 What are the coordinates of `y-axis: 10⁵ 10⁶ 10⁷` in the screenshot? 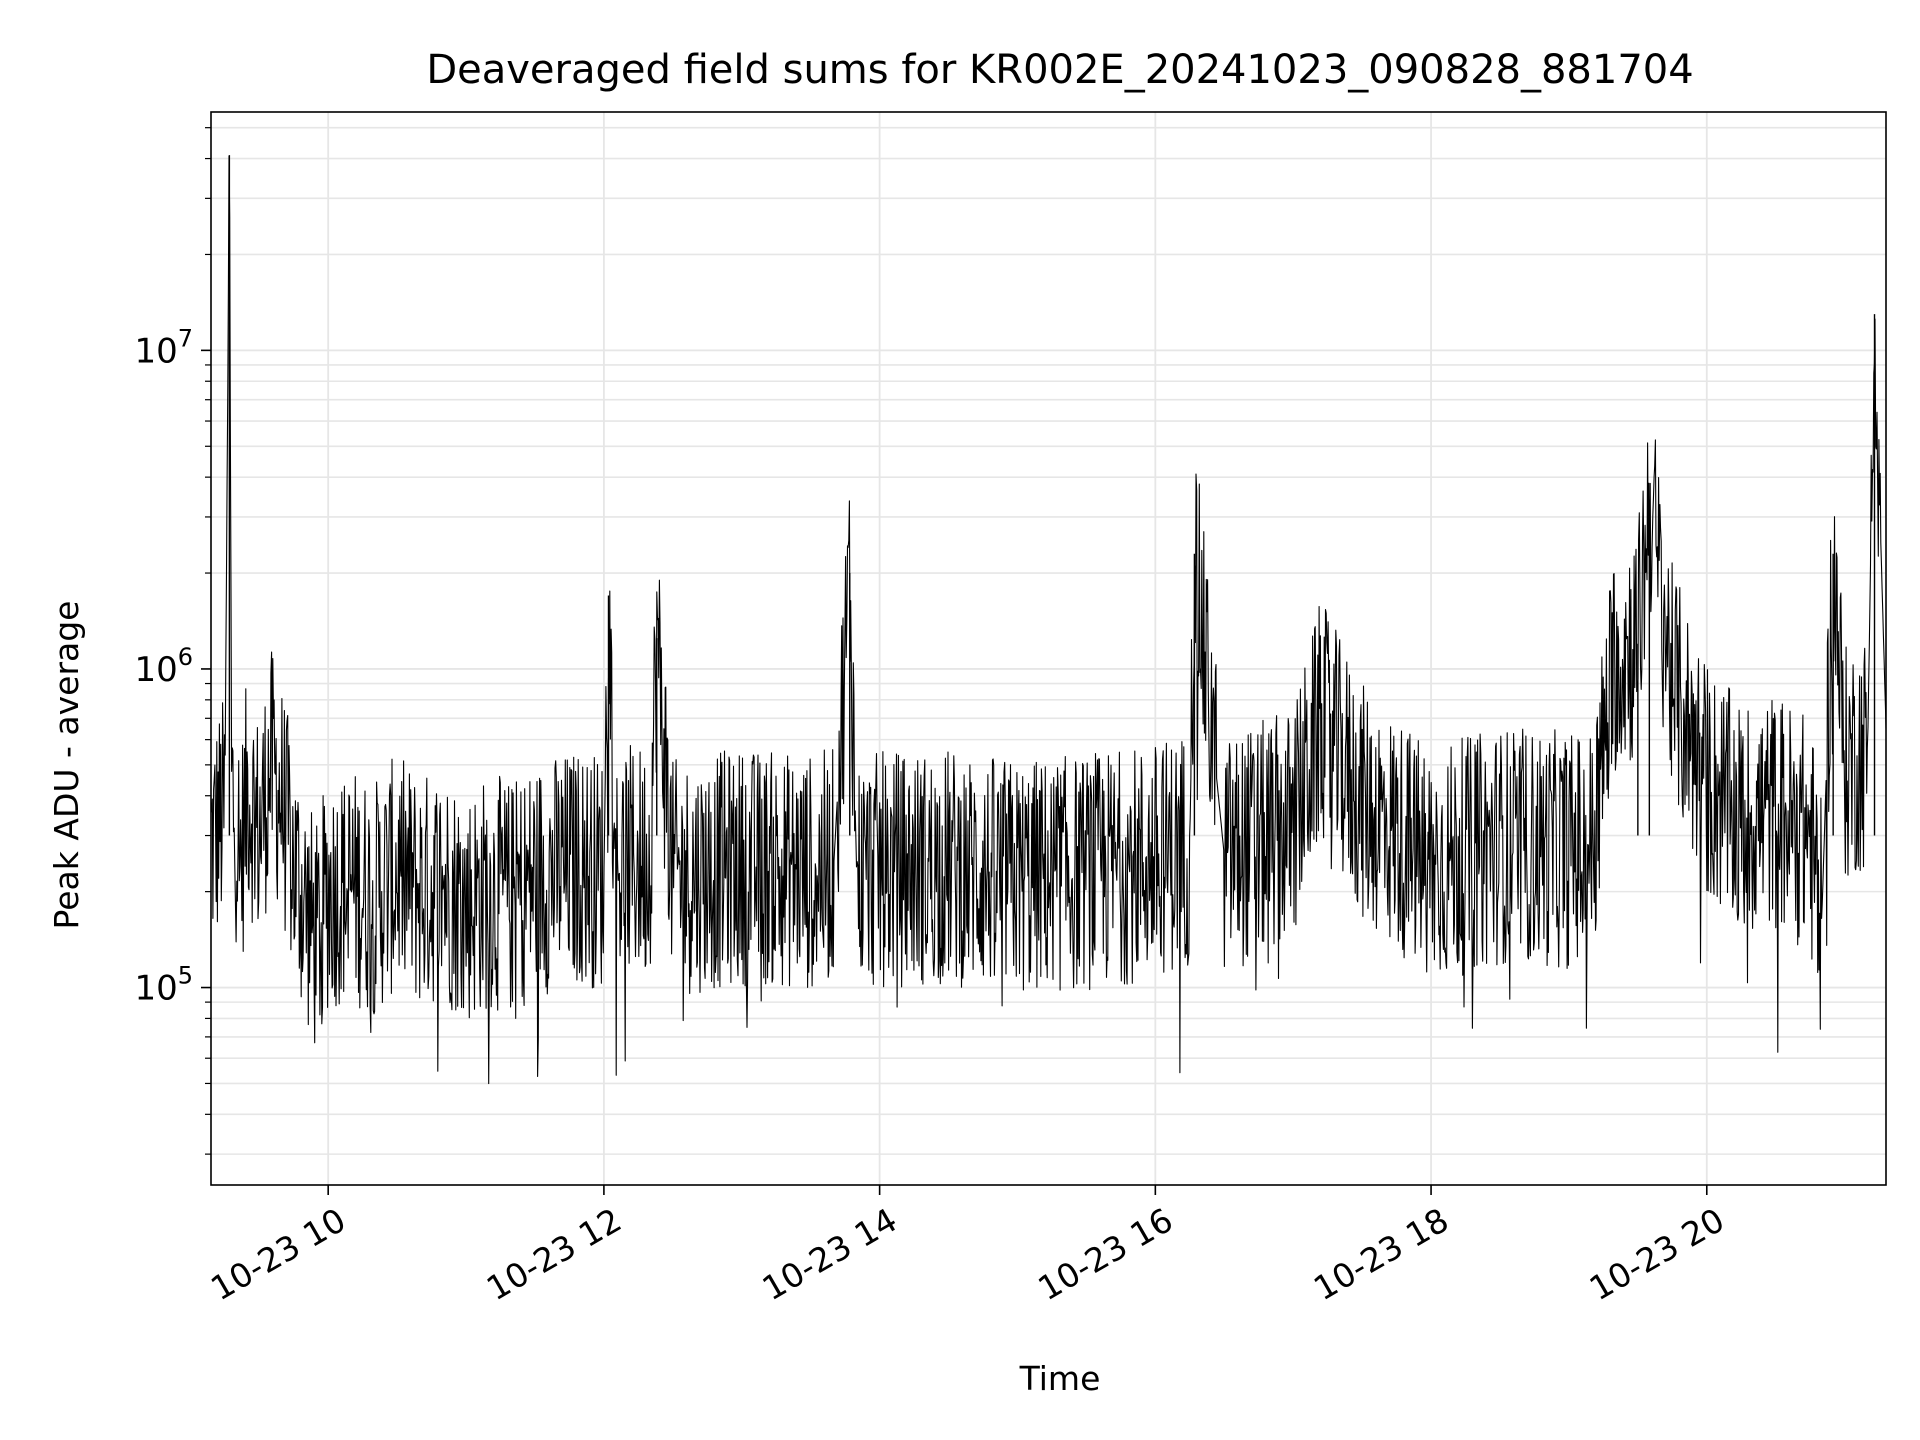 It's located at (172, 641).